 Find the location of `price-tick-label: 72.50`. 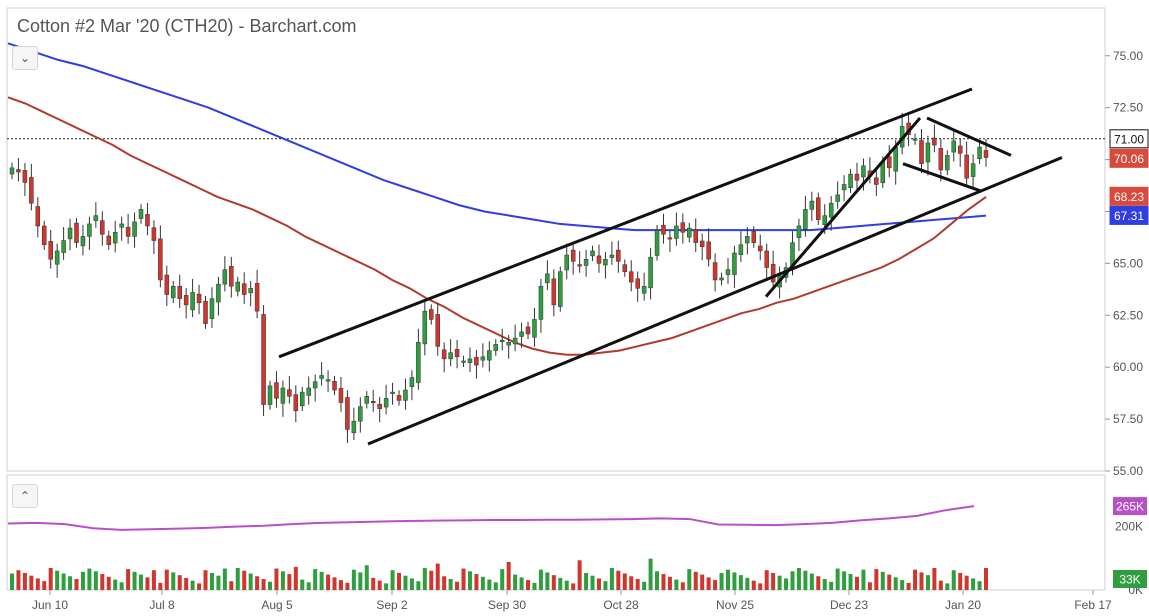

price-tick-label: 72.50 is located at coordinates (1128, 108).